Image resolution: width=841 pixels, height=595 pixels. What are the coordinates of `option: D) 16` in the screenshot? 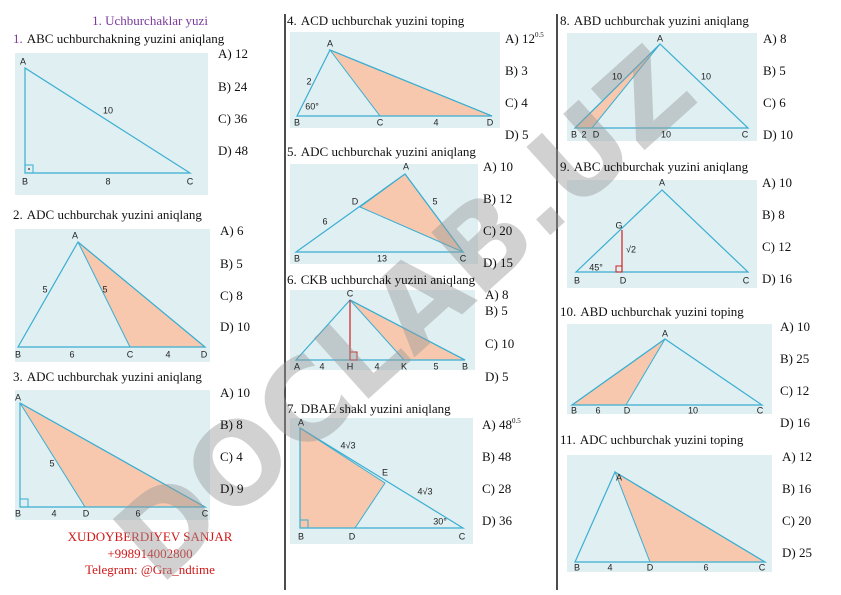 It's located at (795, 422).